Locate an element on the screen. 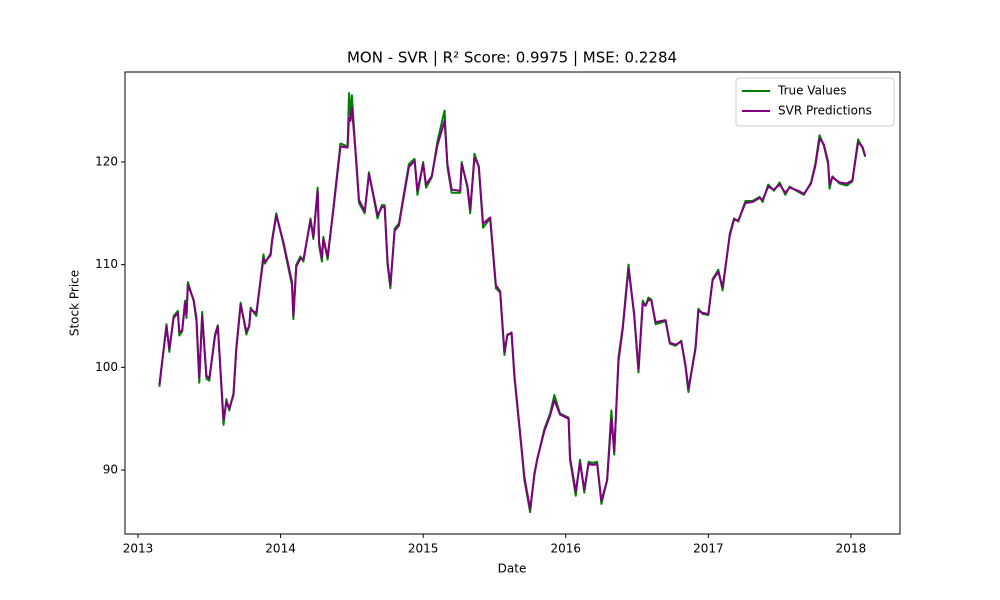  x-tick-label: 2017 is located at coordinates (708, 549).